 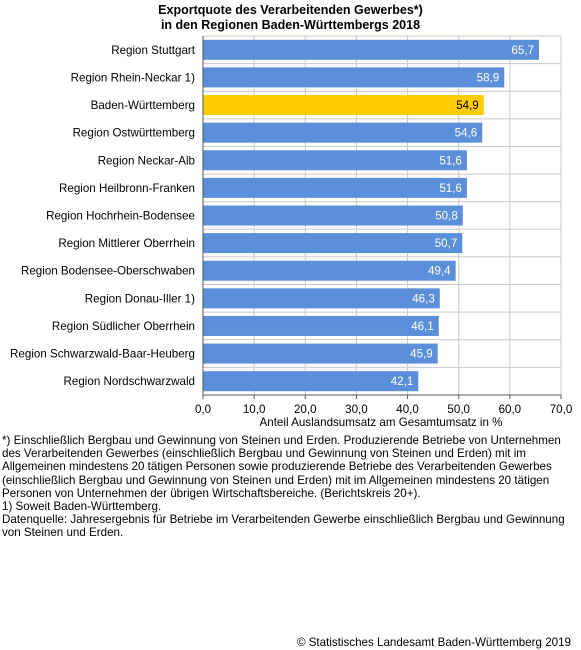 What do you see at coordinates (102, 354) in the screenshot?
I see `category-label: Region Schwarzwald-Baar-Heuberg` at bounding box center [102, 354].